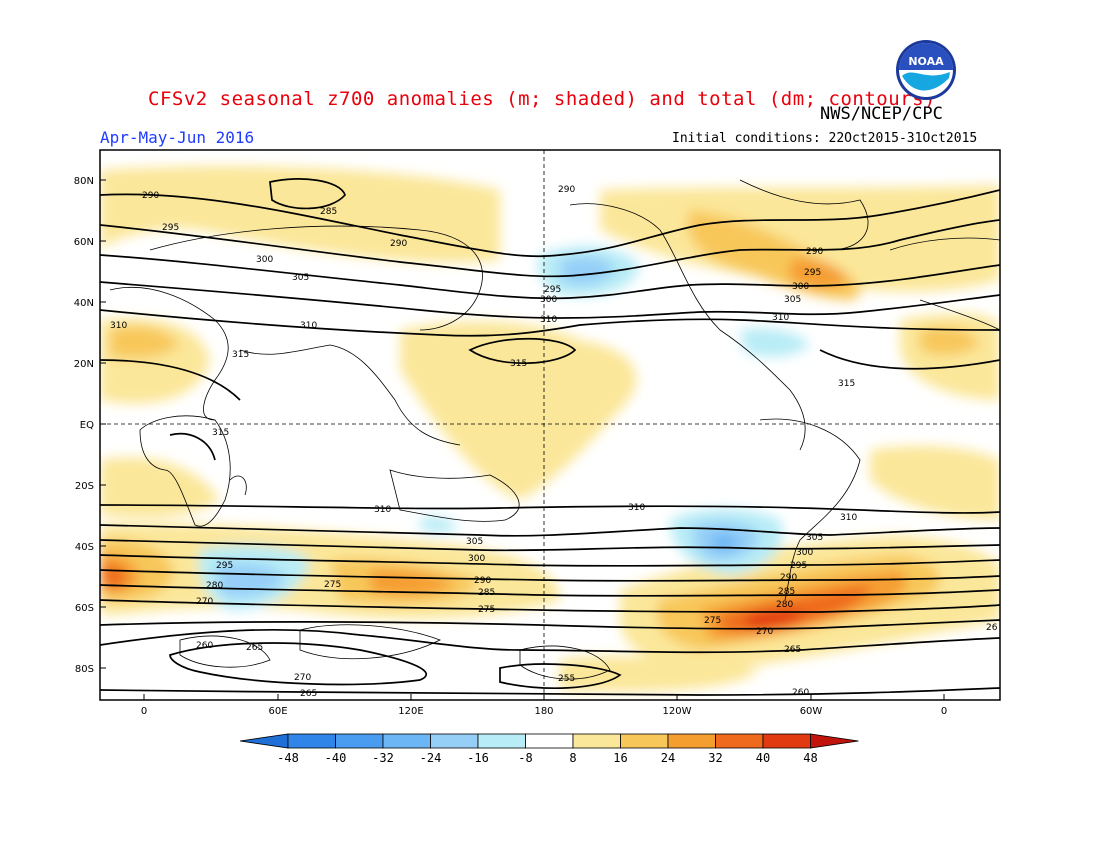  I want to click on lat-label: 20S, so click(84, 486).